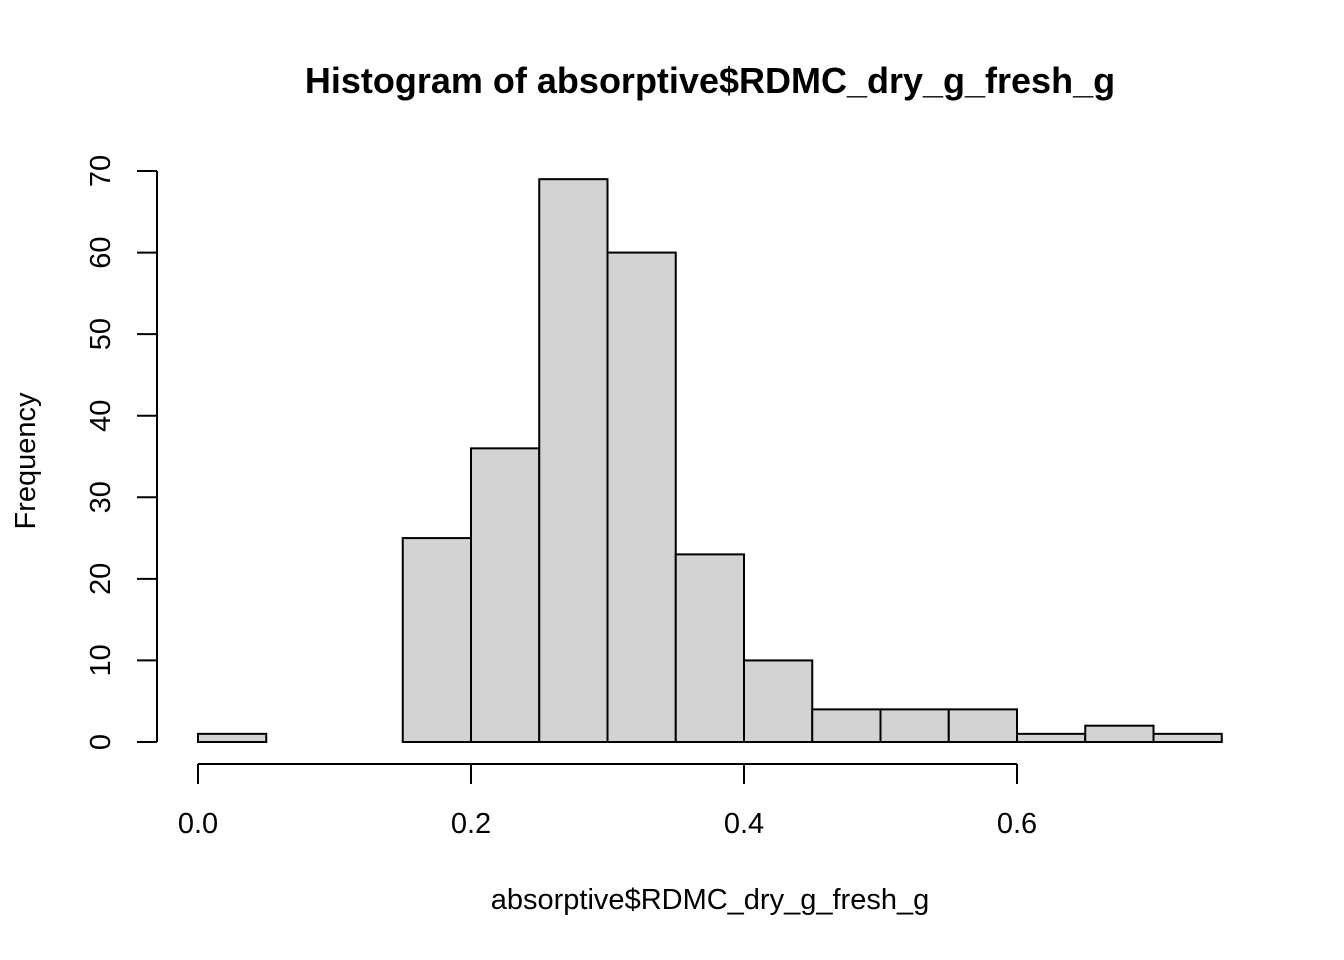 This screenshot has height=960, width=1344. I want to click on x-tick-label: 0.2, so click(471, 824).